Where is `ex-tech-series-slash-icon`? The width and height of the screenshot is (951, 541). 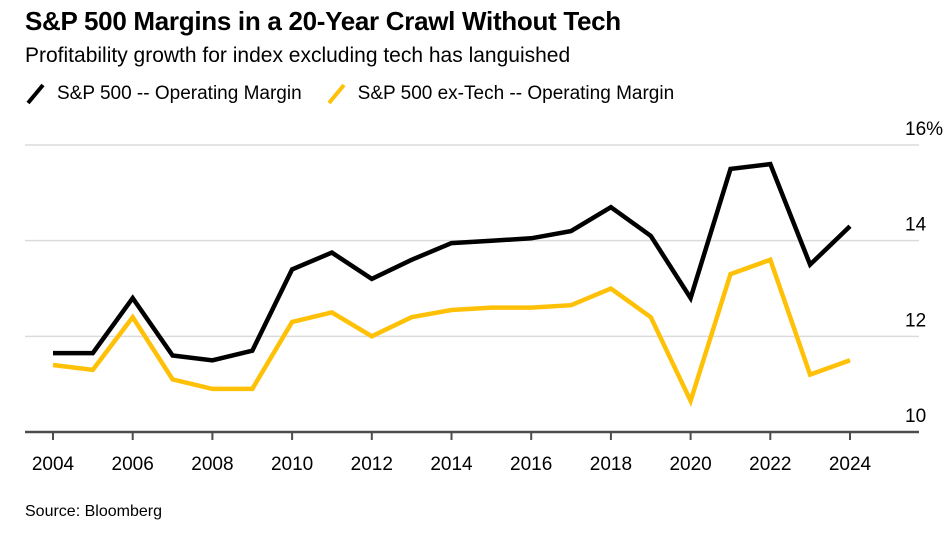 ex-tech-series-slash-icon is located at coordinates (336, 94).